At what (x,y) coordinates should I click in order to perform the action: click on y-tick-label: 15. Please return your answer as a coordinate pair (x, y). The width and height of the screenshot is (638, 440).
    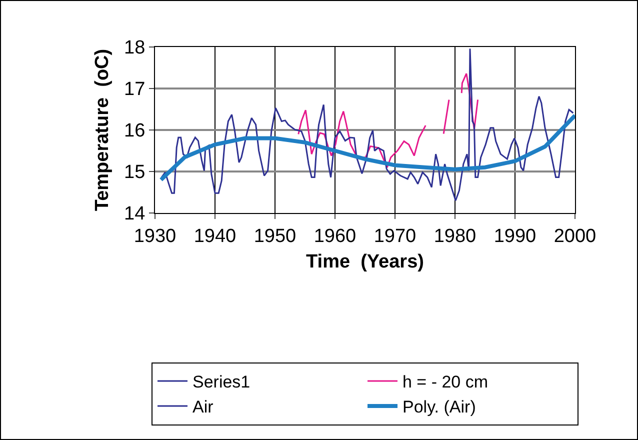
    Looking at the image, I should click on (135, 173).